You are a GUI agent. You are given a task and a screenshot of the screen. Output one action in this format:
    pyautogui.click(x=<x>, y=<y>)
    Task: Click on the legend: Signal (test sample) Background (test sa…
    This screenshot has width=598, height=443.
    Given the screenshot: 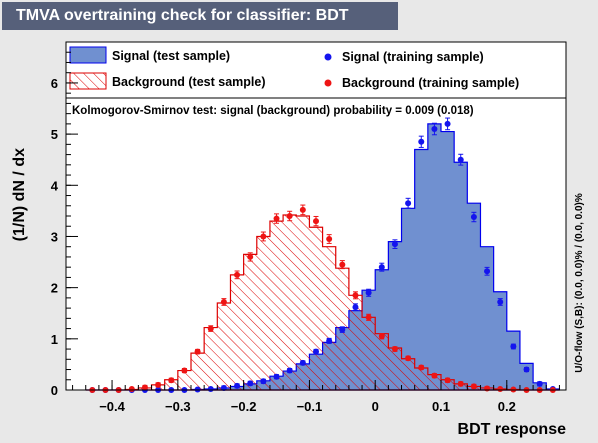 What is the action you would take?
    pyautogui.click(x=316, y=70)
    